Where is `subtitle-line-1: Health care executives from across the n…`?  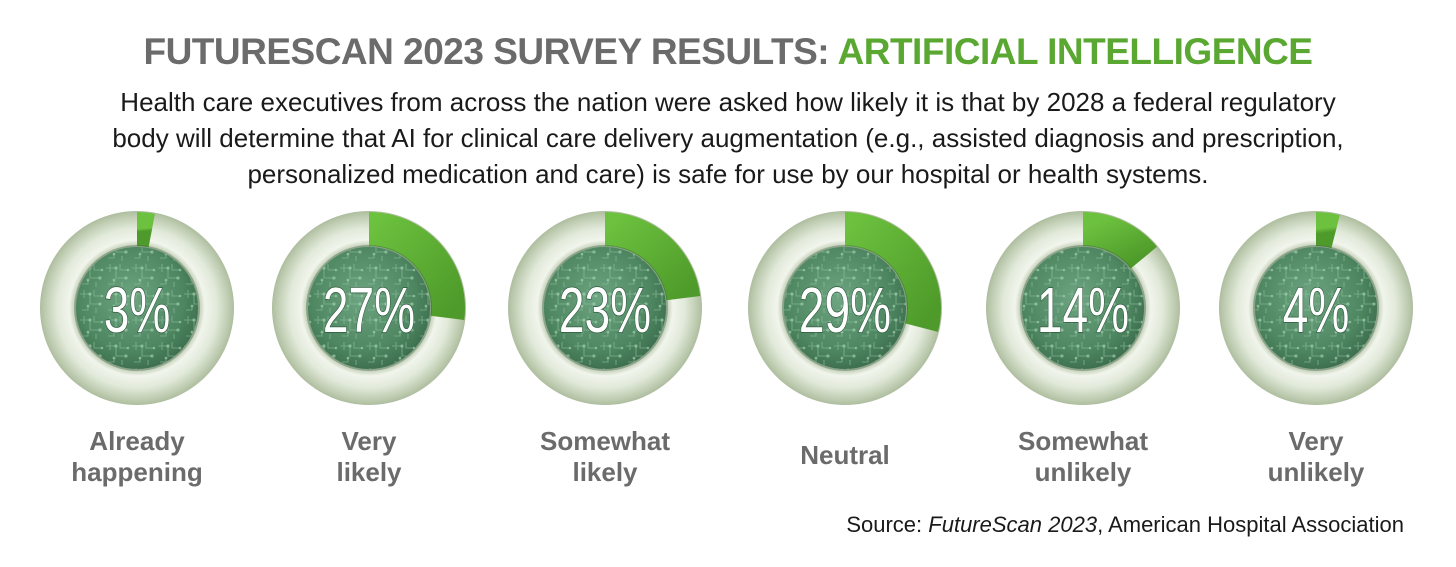 subtitle-line-1: Health care executives from across the n… is located at coordinates (728, 102).